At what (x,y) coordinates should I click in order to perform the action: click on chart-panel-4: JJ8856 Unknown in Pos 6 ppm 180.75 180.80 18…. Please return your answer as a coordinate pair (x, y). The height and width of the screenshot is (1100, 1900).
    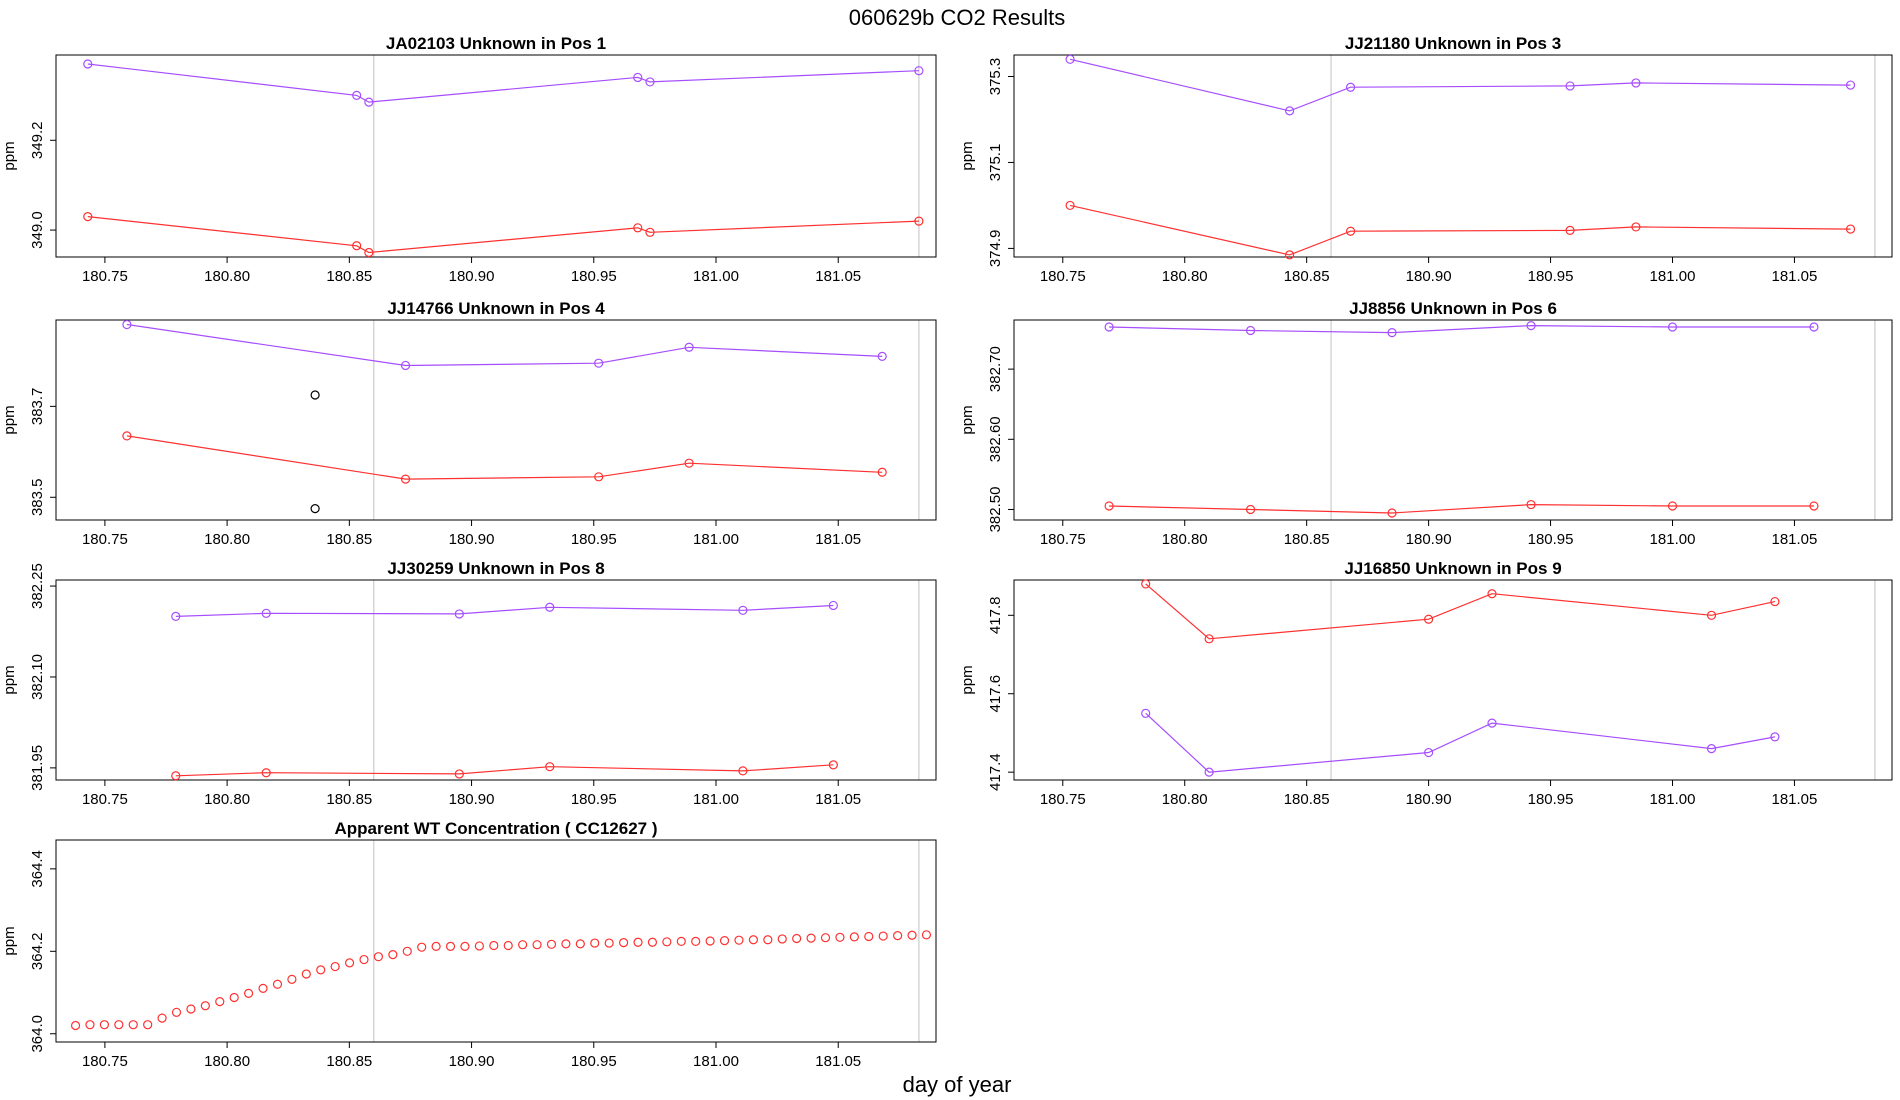
    Looking at the image, I should click on (1426, 423).